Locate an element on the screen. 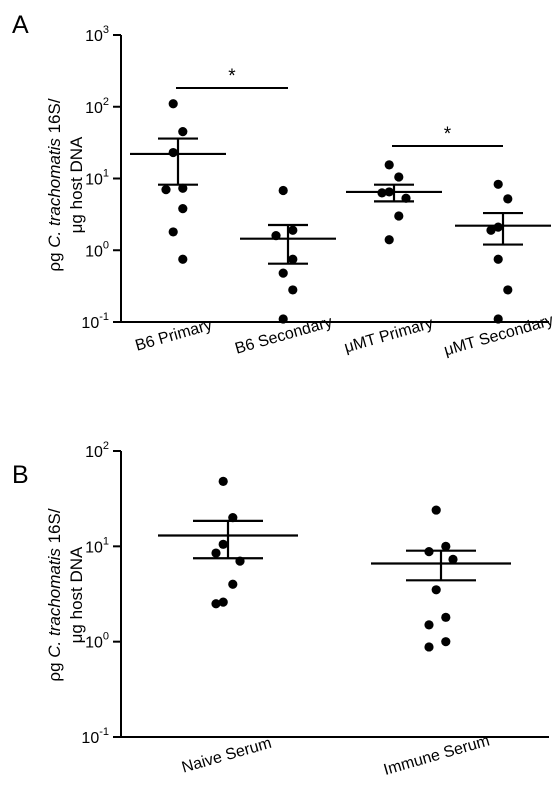  group-b6-secondary is located at coordinates (288, 254).